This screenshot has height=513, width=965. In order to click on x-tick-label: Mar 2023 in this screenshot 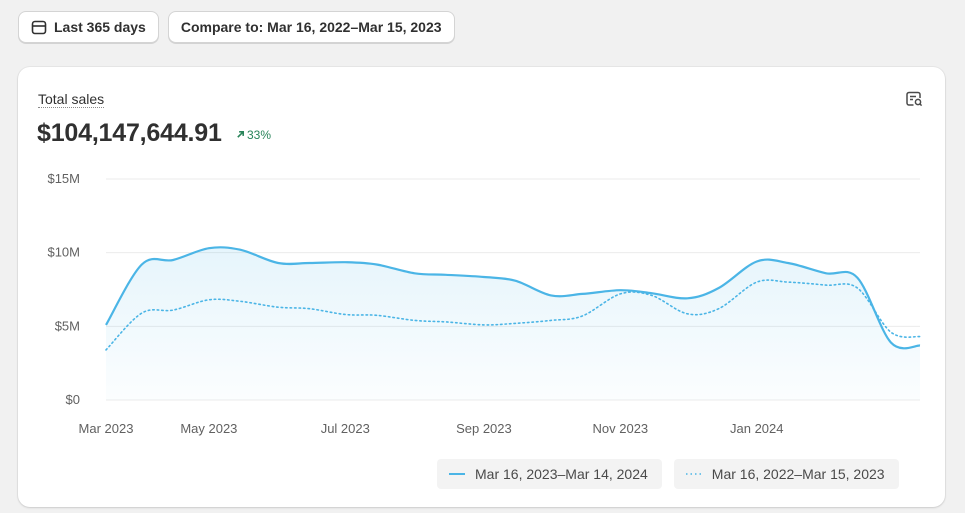, I will do `click(106, 428)`.